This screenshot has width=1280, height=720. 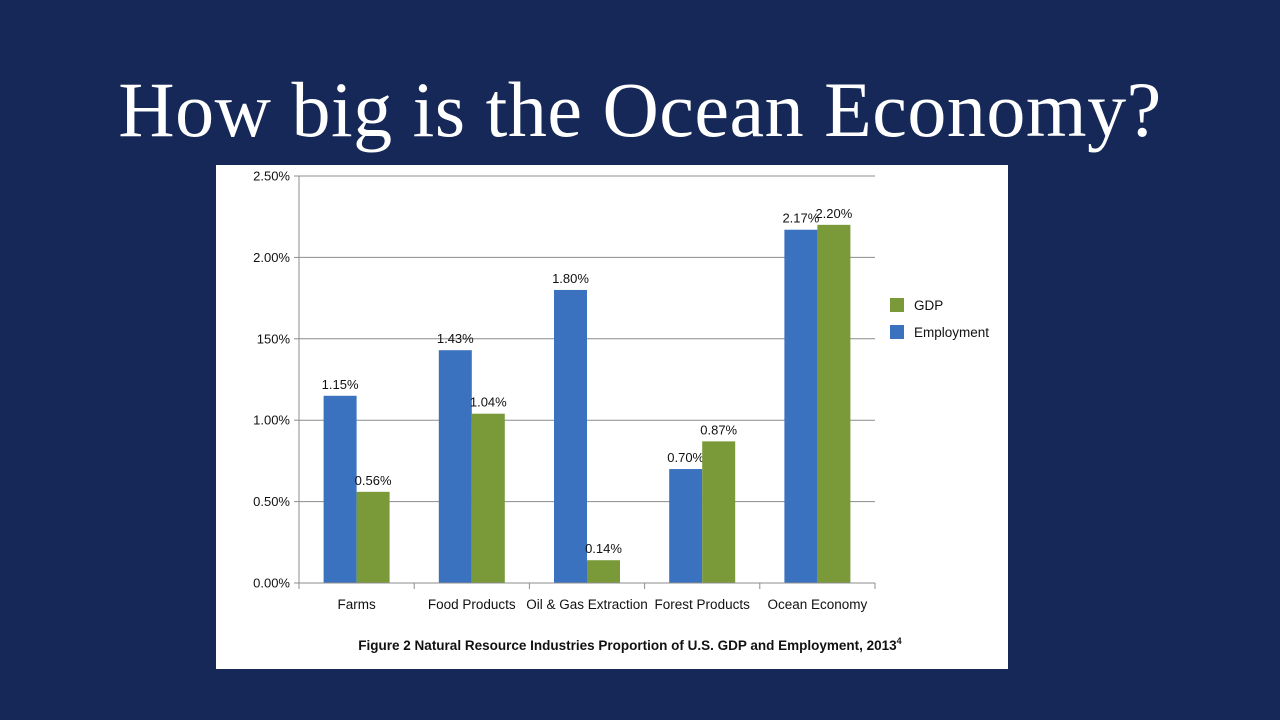 What do you see at coordinates (897, 305) in the screenshot?
I see `legend-swatch-gdp` at bounding box center [897, 305].